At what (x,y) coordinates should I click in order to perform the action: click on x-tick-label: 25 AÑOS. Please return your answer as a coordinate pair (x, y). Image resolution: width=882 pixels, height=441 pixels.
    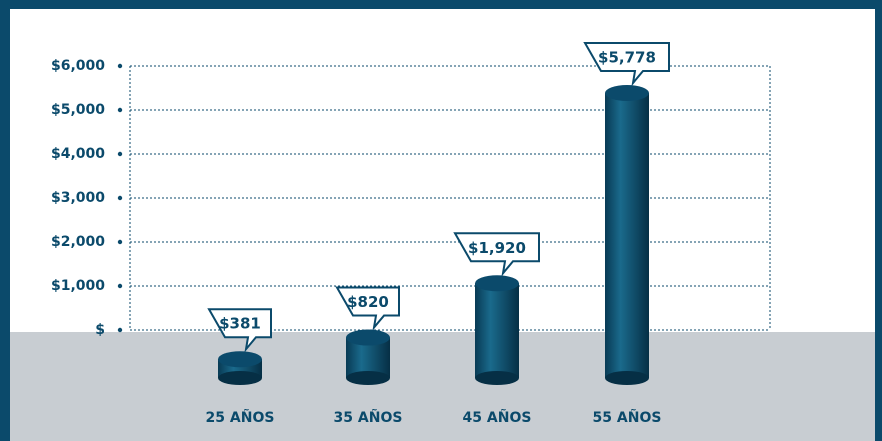
    Looking at the image, I should click on (240, 417).